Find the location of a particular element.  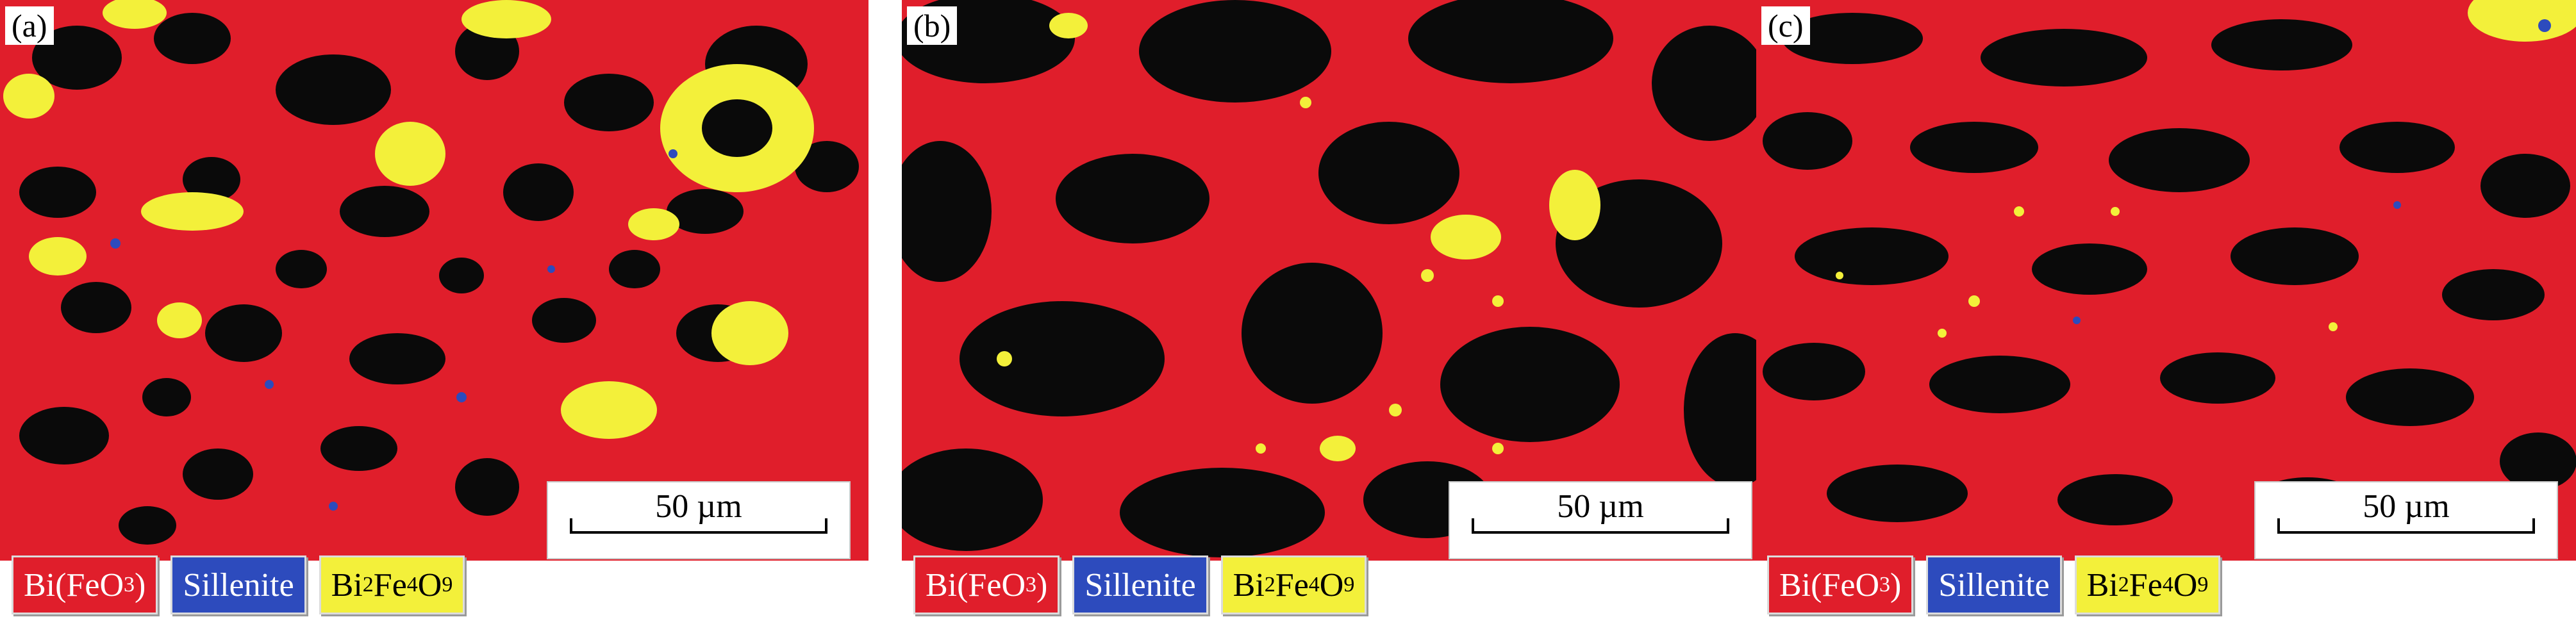

legend-c: Bi(FeO 3) Sillenite Bi 2 Fe 4 O 9 is located at coordinates (1994, 584).